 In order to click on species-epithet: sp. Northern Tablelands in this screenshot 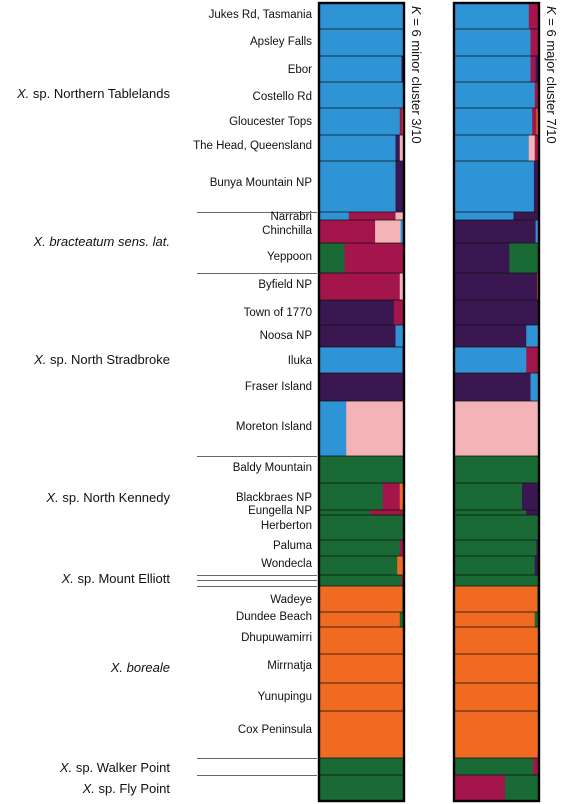, I will do `click(99, 93)`.